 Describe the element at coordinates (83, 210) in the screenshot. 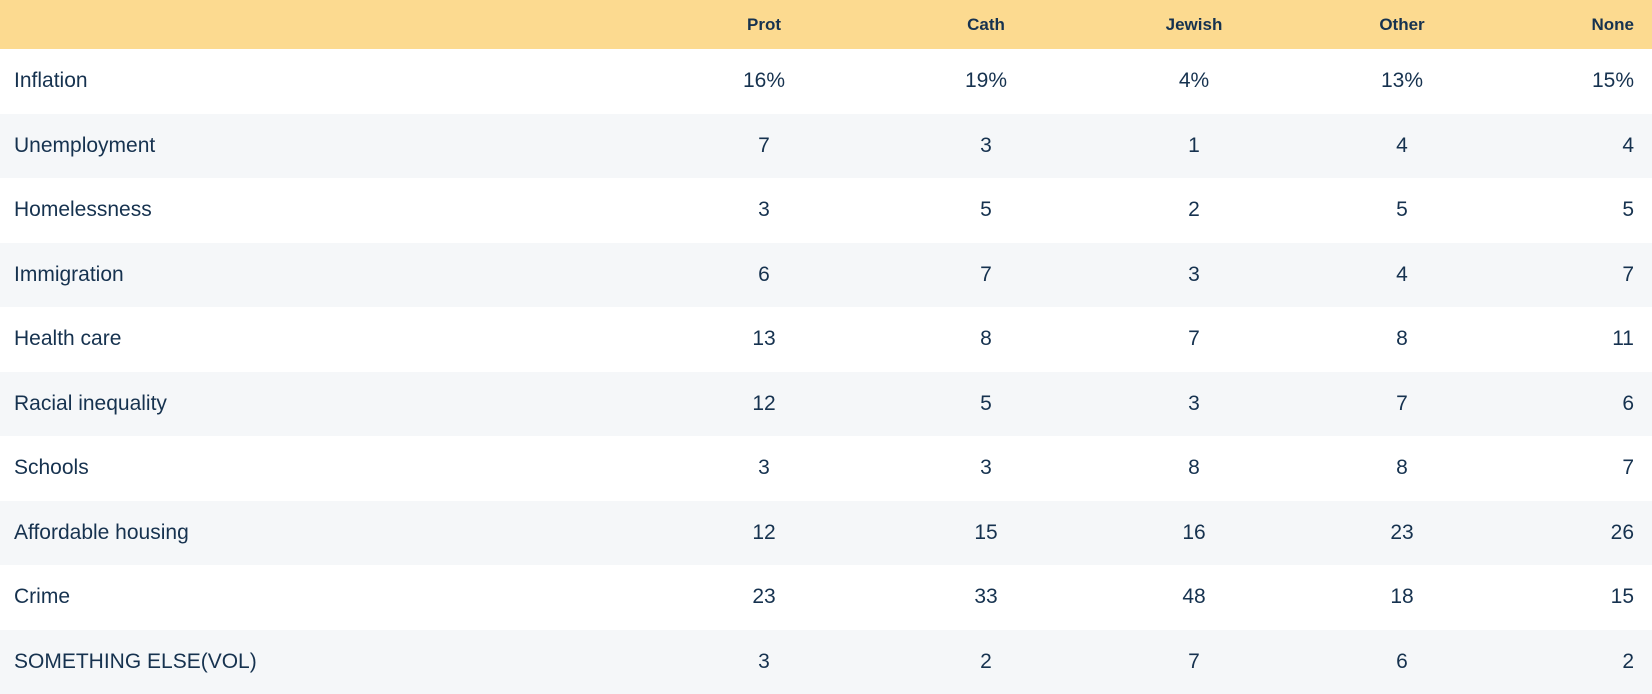

I see `row-label: Homelessness` at that location.